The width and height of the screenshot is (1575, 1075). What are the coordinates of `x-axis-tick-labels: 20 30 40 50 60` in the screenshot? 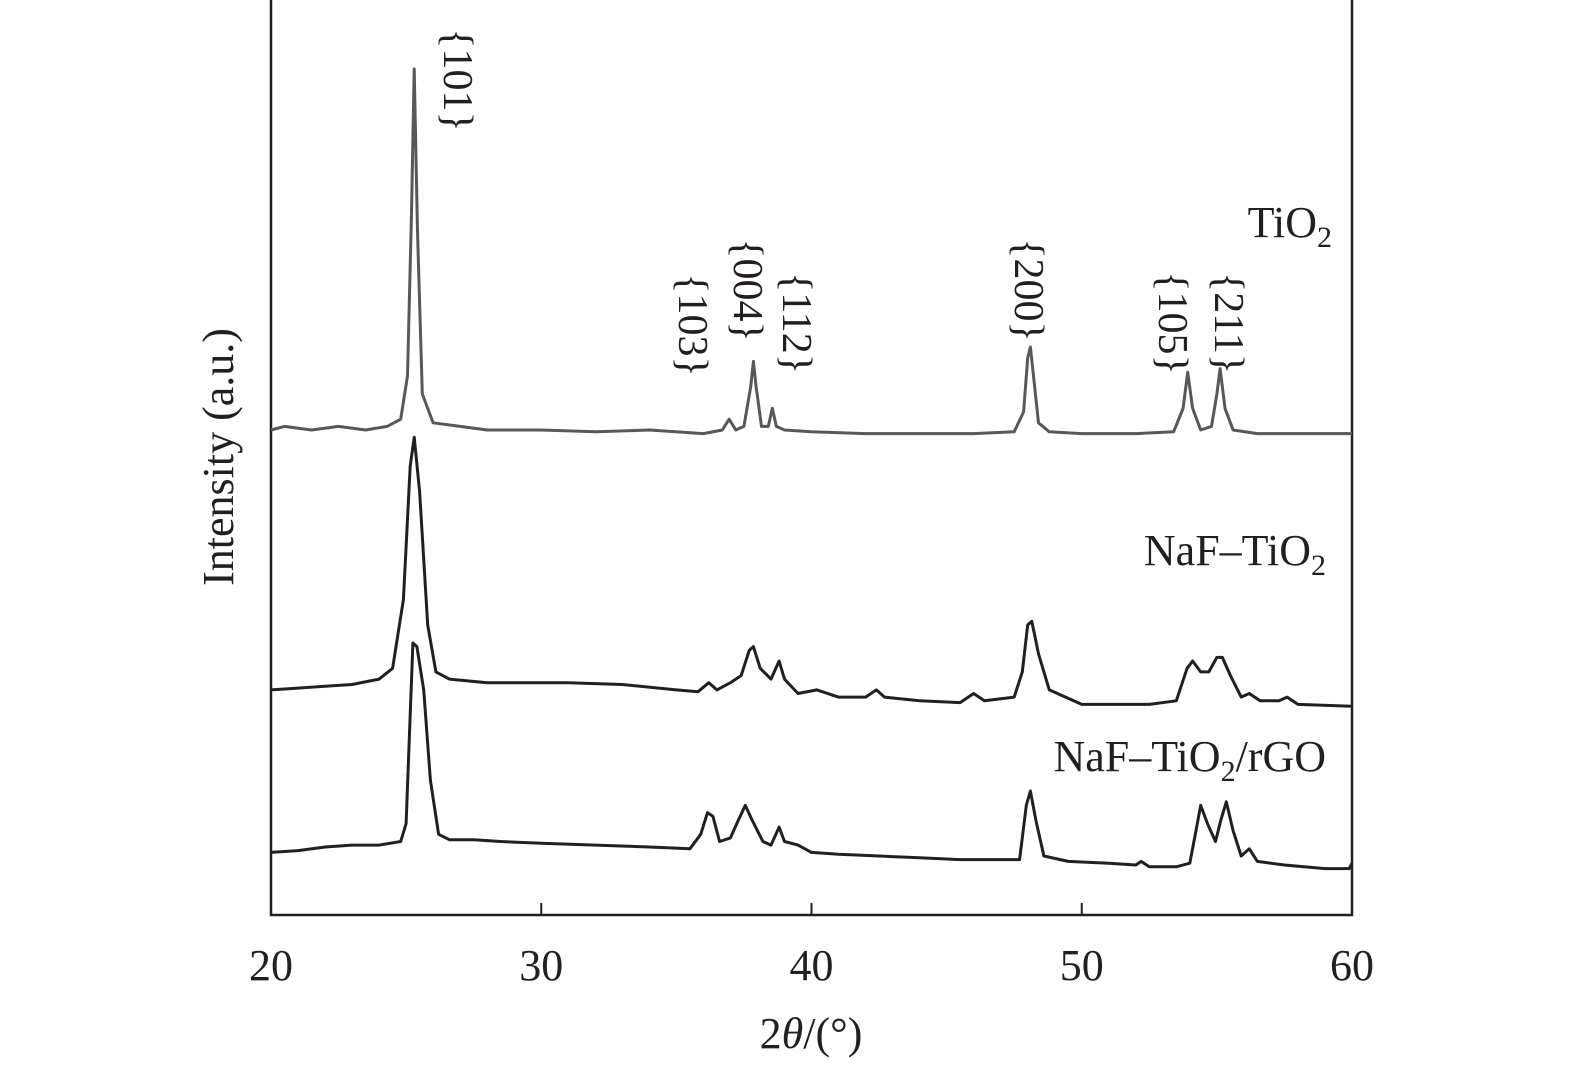 It's located at (811, 965).